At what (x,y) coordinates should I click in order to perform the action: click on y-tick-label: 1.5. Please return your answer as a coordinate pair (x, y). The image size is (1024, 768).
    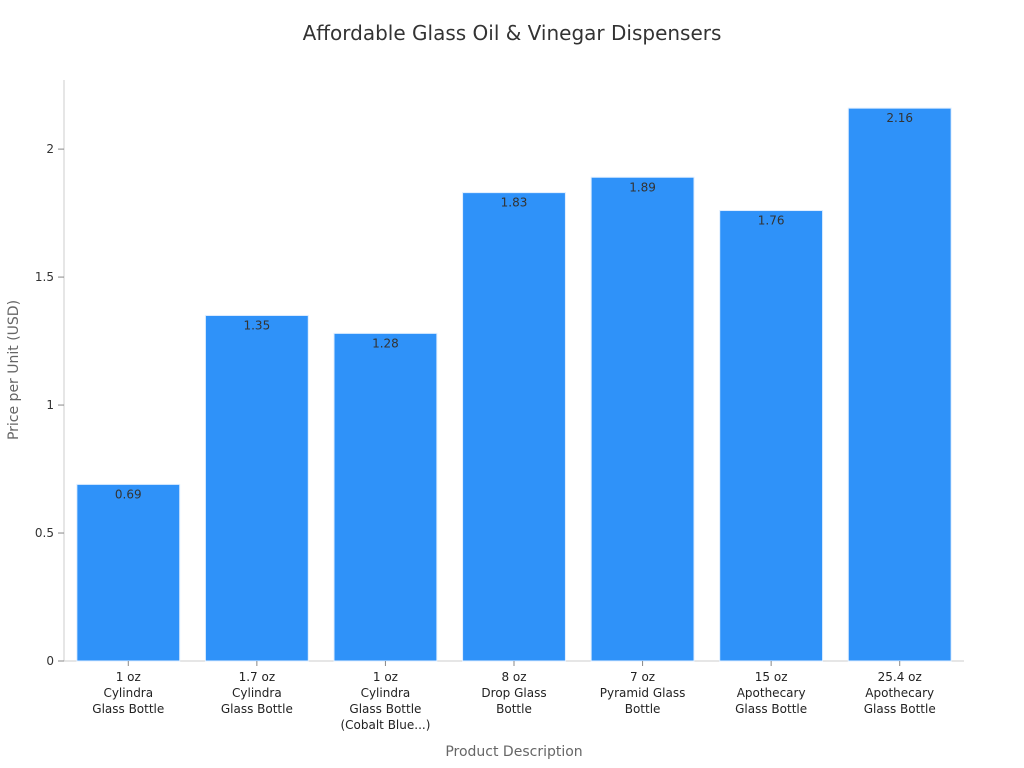
    Looking at the image, I should click on (44, 277).